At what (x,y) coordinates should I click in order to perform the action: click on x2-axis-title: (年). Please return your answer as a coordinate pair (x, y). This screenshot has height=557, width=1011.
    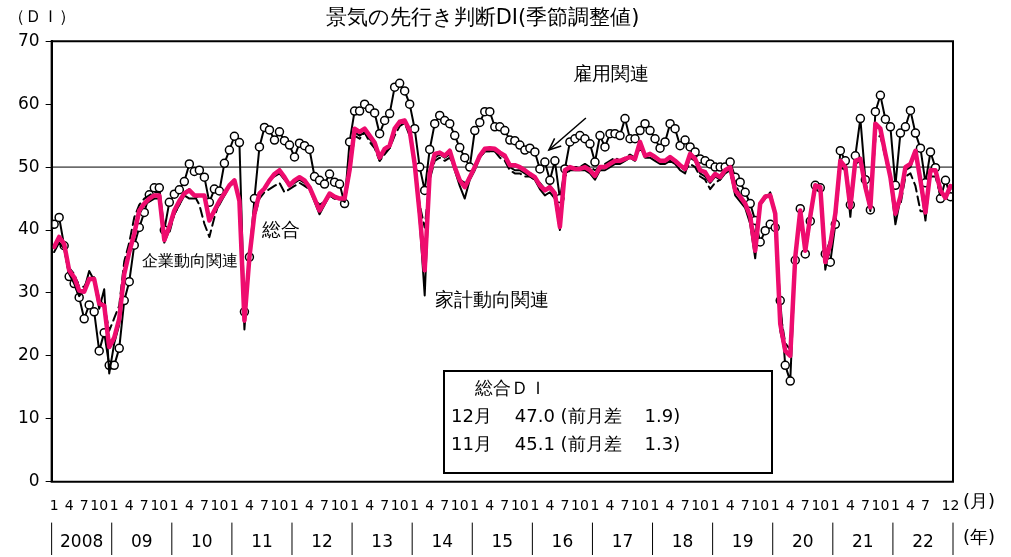
    Looking at the image, I should click on (979, 537).